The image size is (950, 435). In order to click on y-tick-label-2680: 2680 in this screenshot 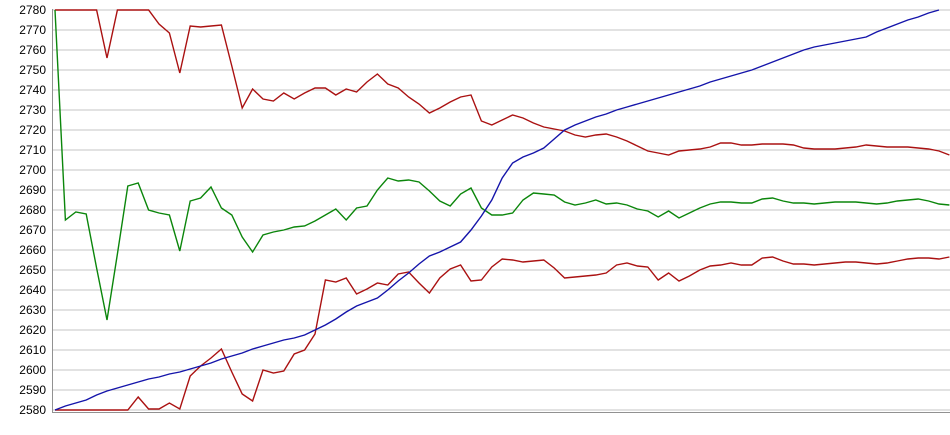, I will do `click(32, 210)`.